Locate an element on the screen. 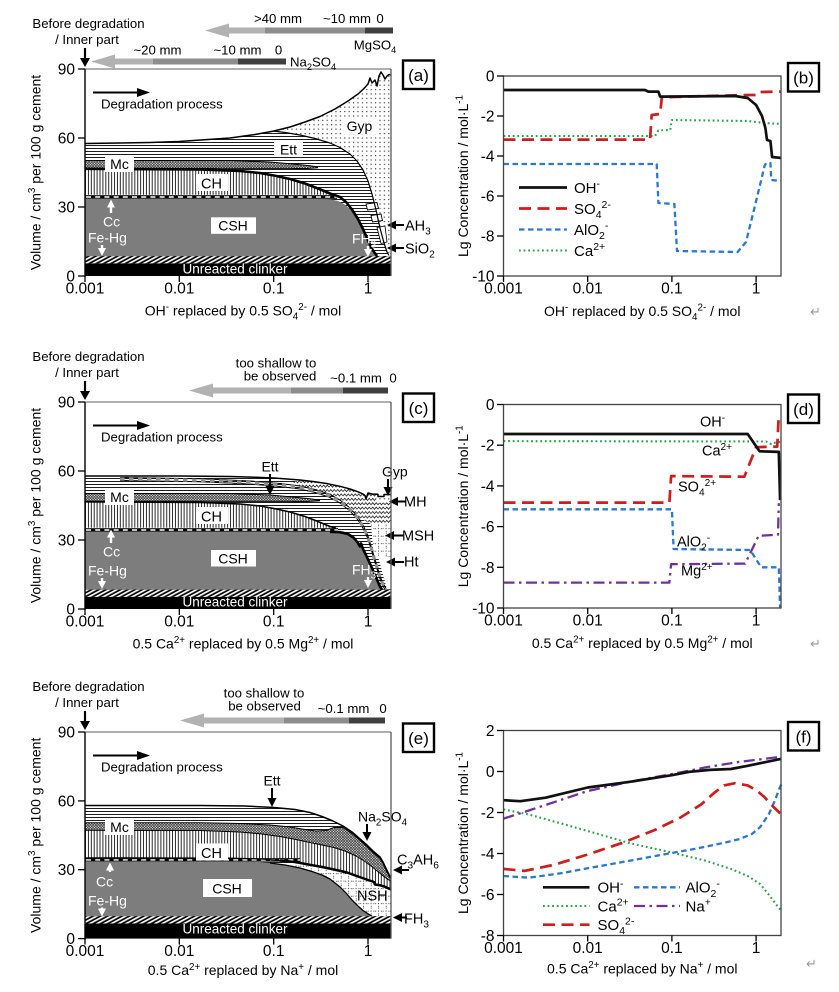 The height and width of the screenshot is (992, 839). svg-text: -10 is located at coordinates (483, 277).